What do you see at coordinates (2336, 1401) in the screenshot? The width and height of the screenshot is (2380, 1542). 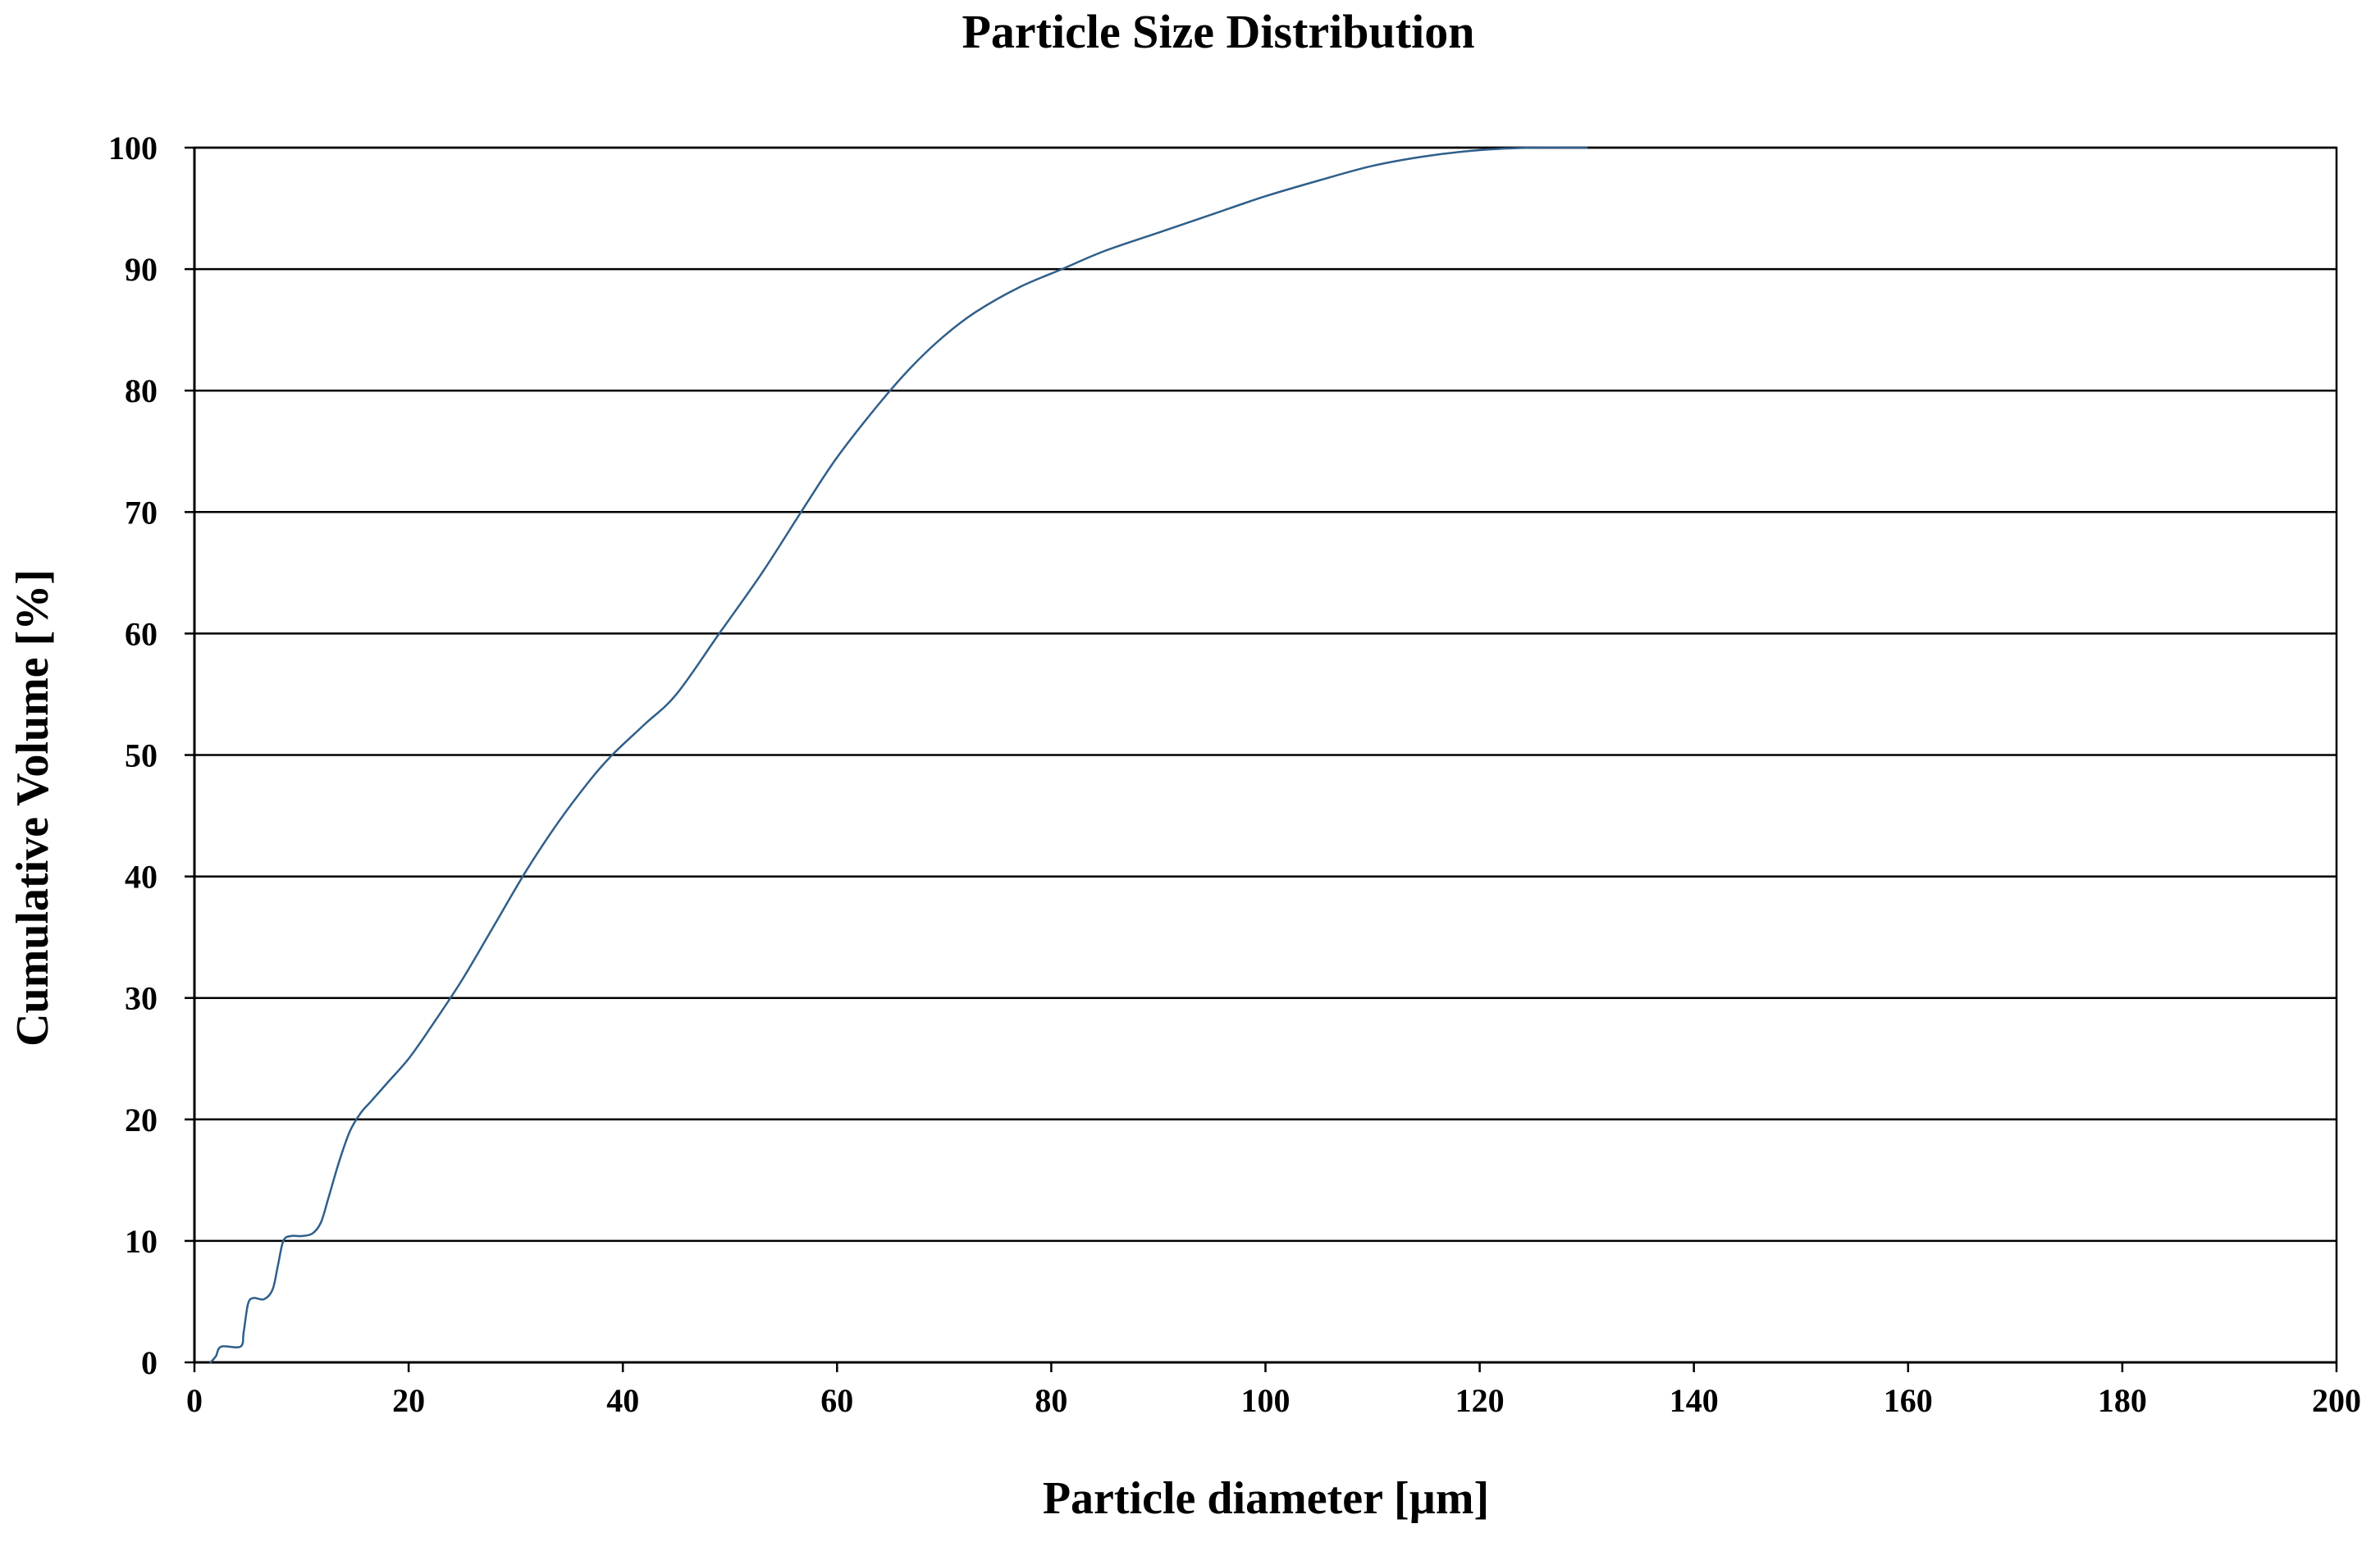 I see `x-tick-label: 200` at bounding box center [2336, 1401].